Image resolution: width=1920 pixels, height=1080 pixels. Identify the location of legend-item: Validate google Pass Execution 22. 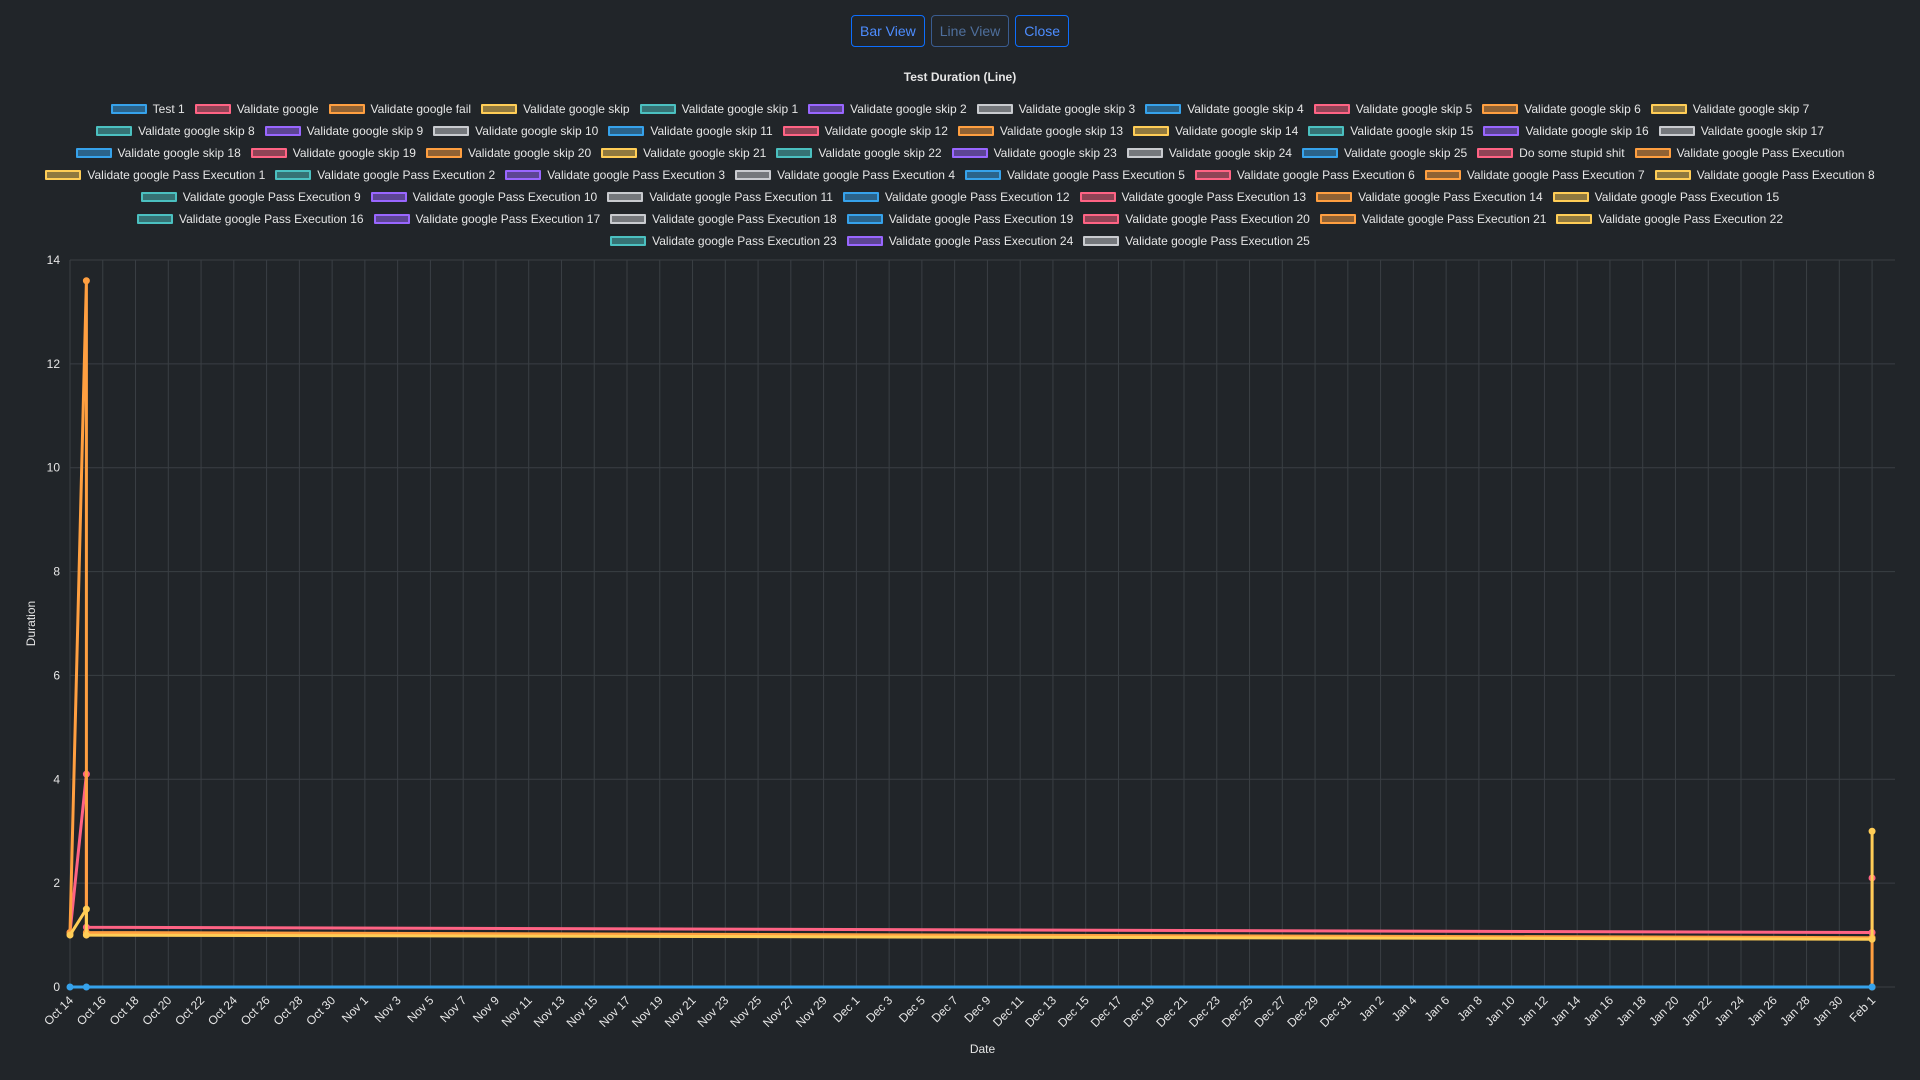
(1669, 219).